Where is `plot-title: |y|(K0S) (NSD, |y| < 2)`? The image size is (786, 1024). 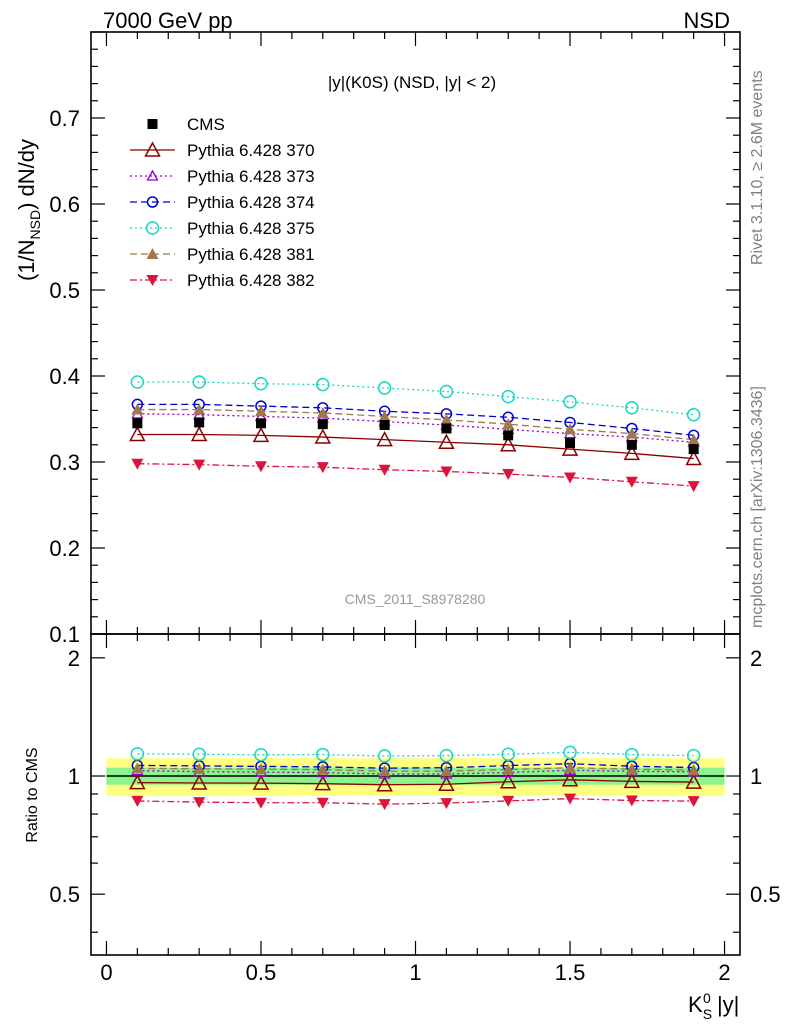 plot-title: |y|(K0S) (NSD, |y| < 2) is located at coordinates (412, 82).